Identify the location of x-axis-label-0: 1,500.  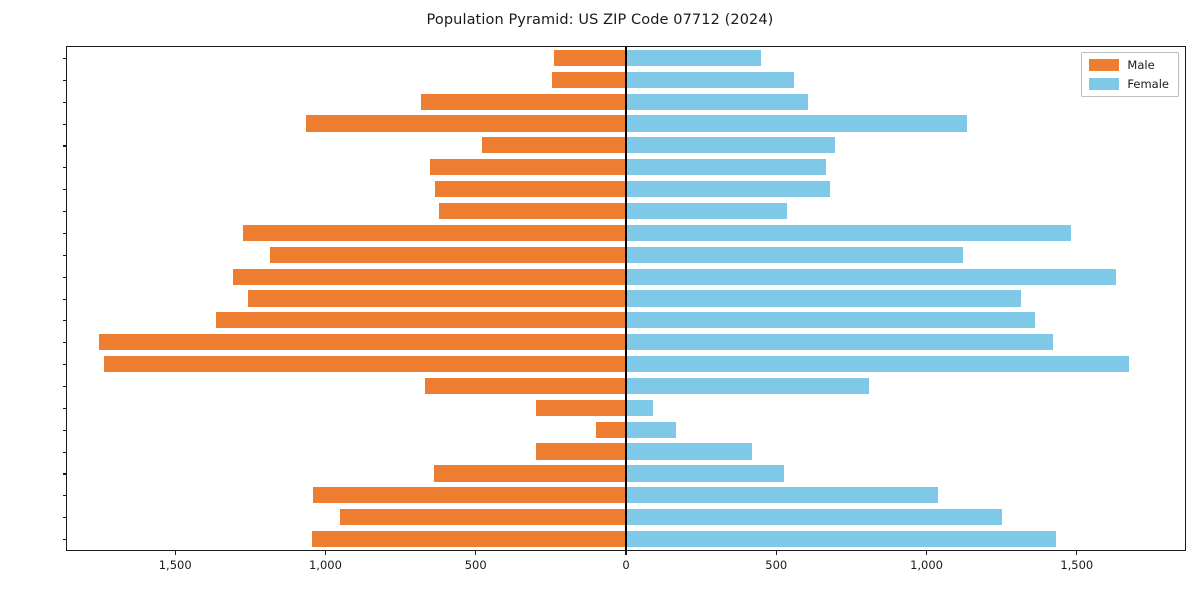
(175, 565).